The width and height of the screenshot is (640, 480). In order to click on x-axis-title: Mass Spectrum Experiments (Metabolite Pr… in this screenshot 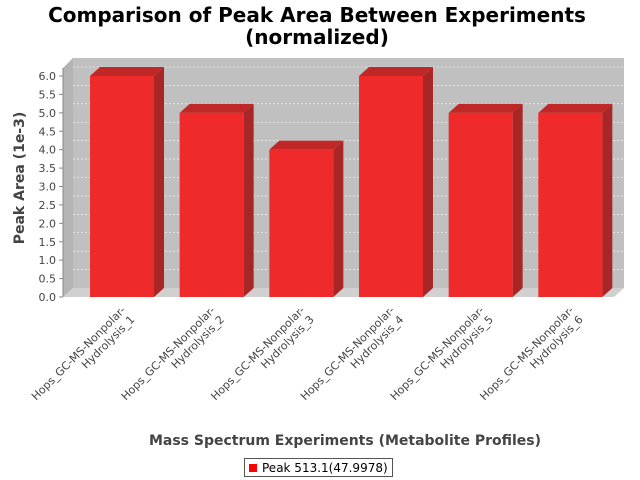, I will do `click(345, 441)`.